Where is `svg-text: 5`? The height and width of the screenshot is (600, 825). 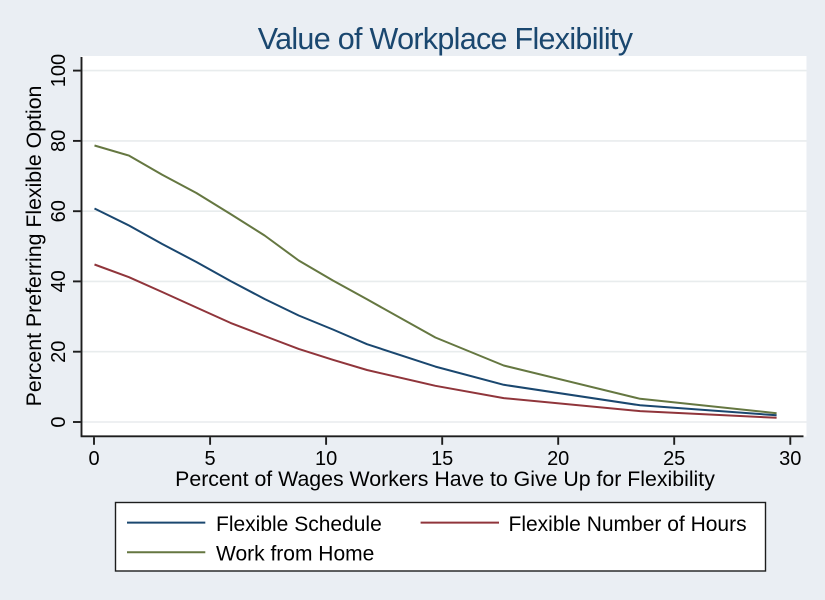 svg-text: 5 is located at coordinates (210, 459).